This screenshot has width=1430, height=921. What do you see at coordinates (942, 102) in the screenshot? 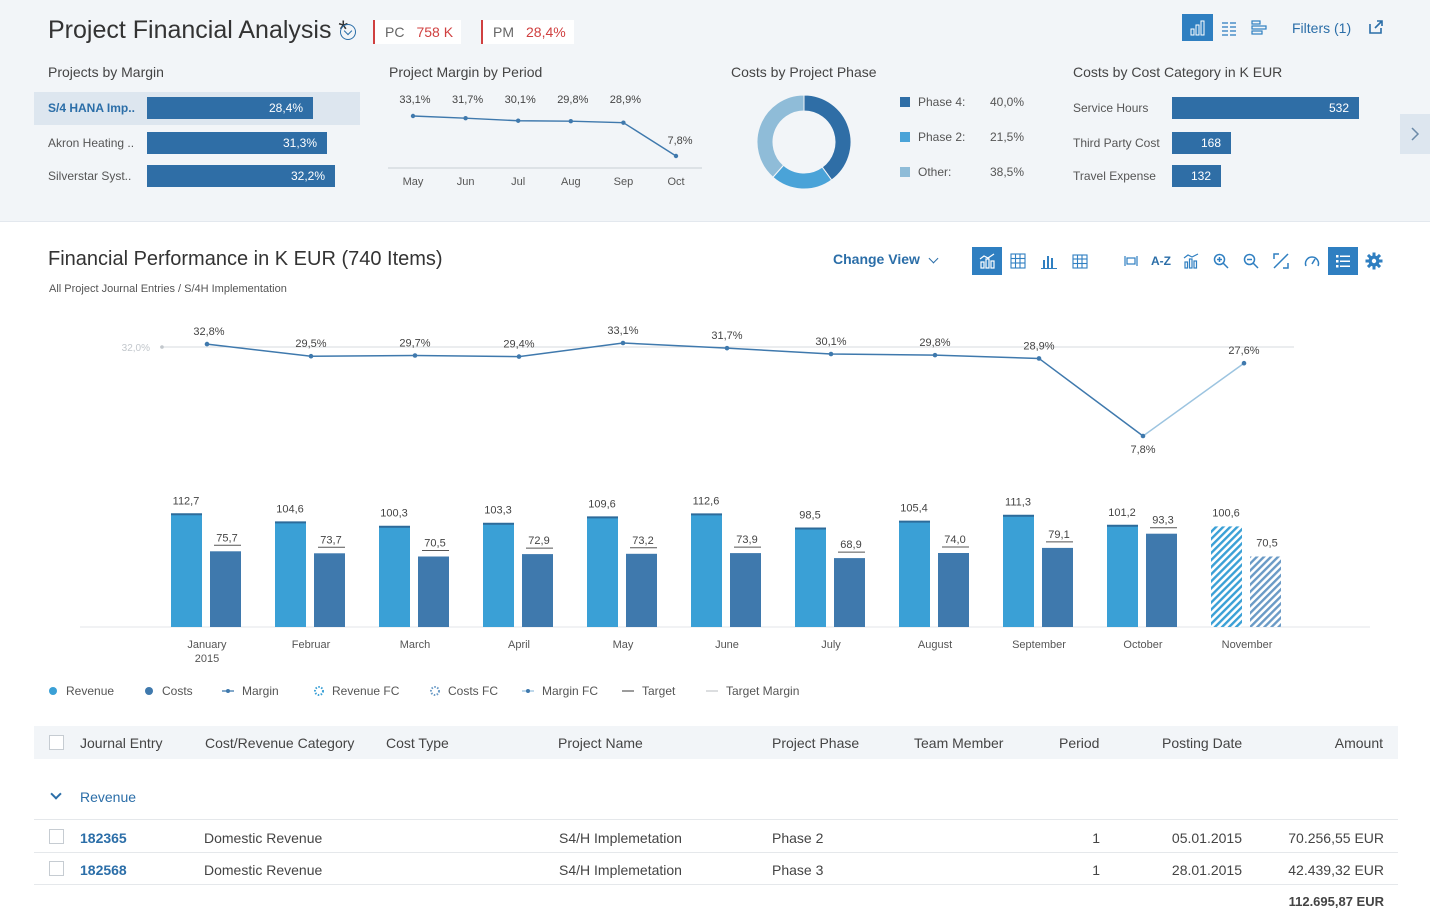
I see `legend-label: Phase 4:` at bounding box center [942, 102].